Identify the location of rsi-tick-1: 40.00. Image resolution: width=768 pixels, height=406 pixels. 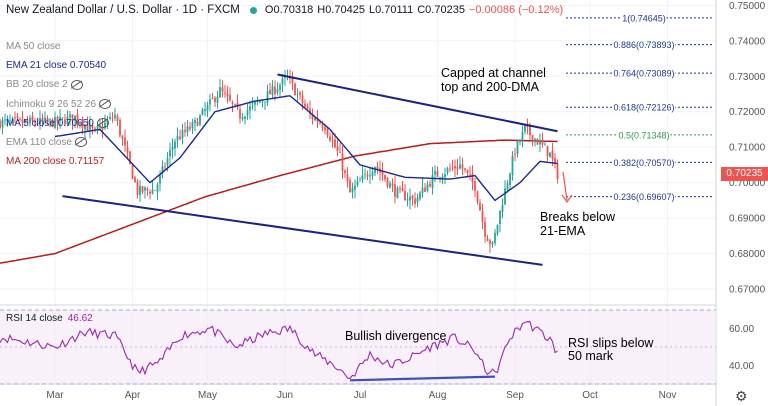
(741, 366).